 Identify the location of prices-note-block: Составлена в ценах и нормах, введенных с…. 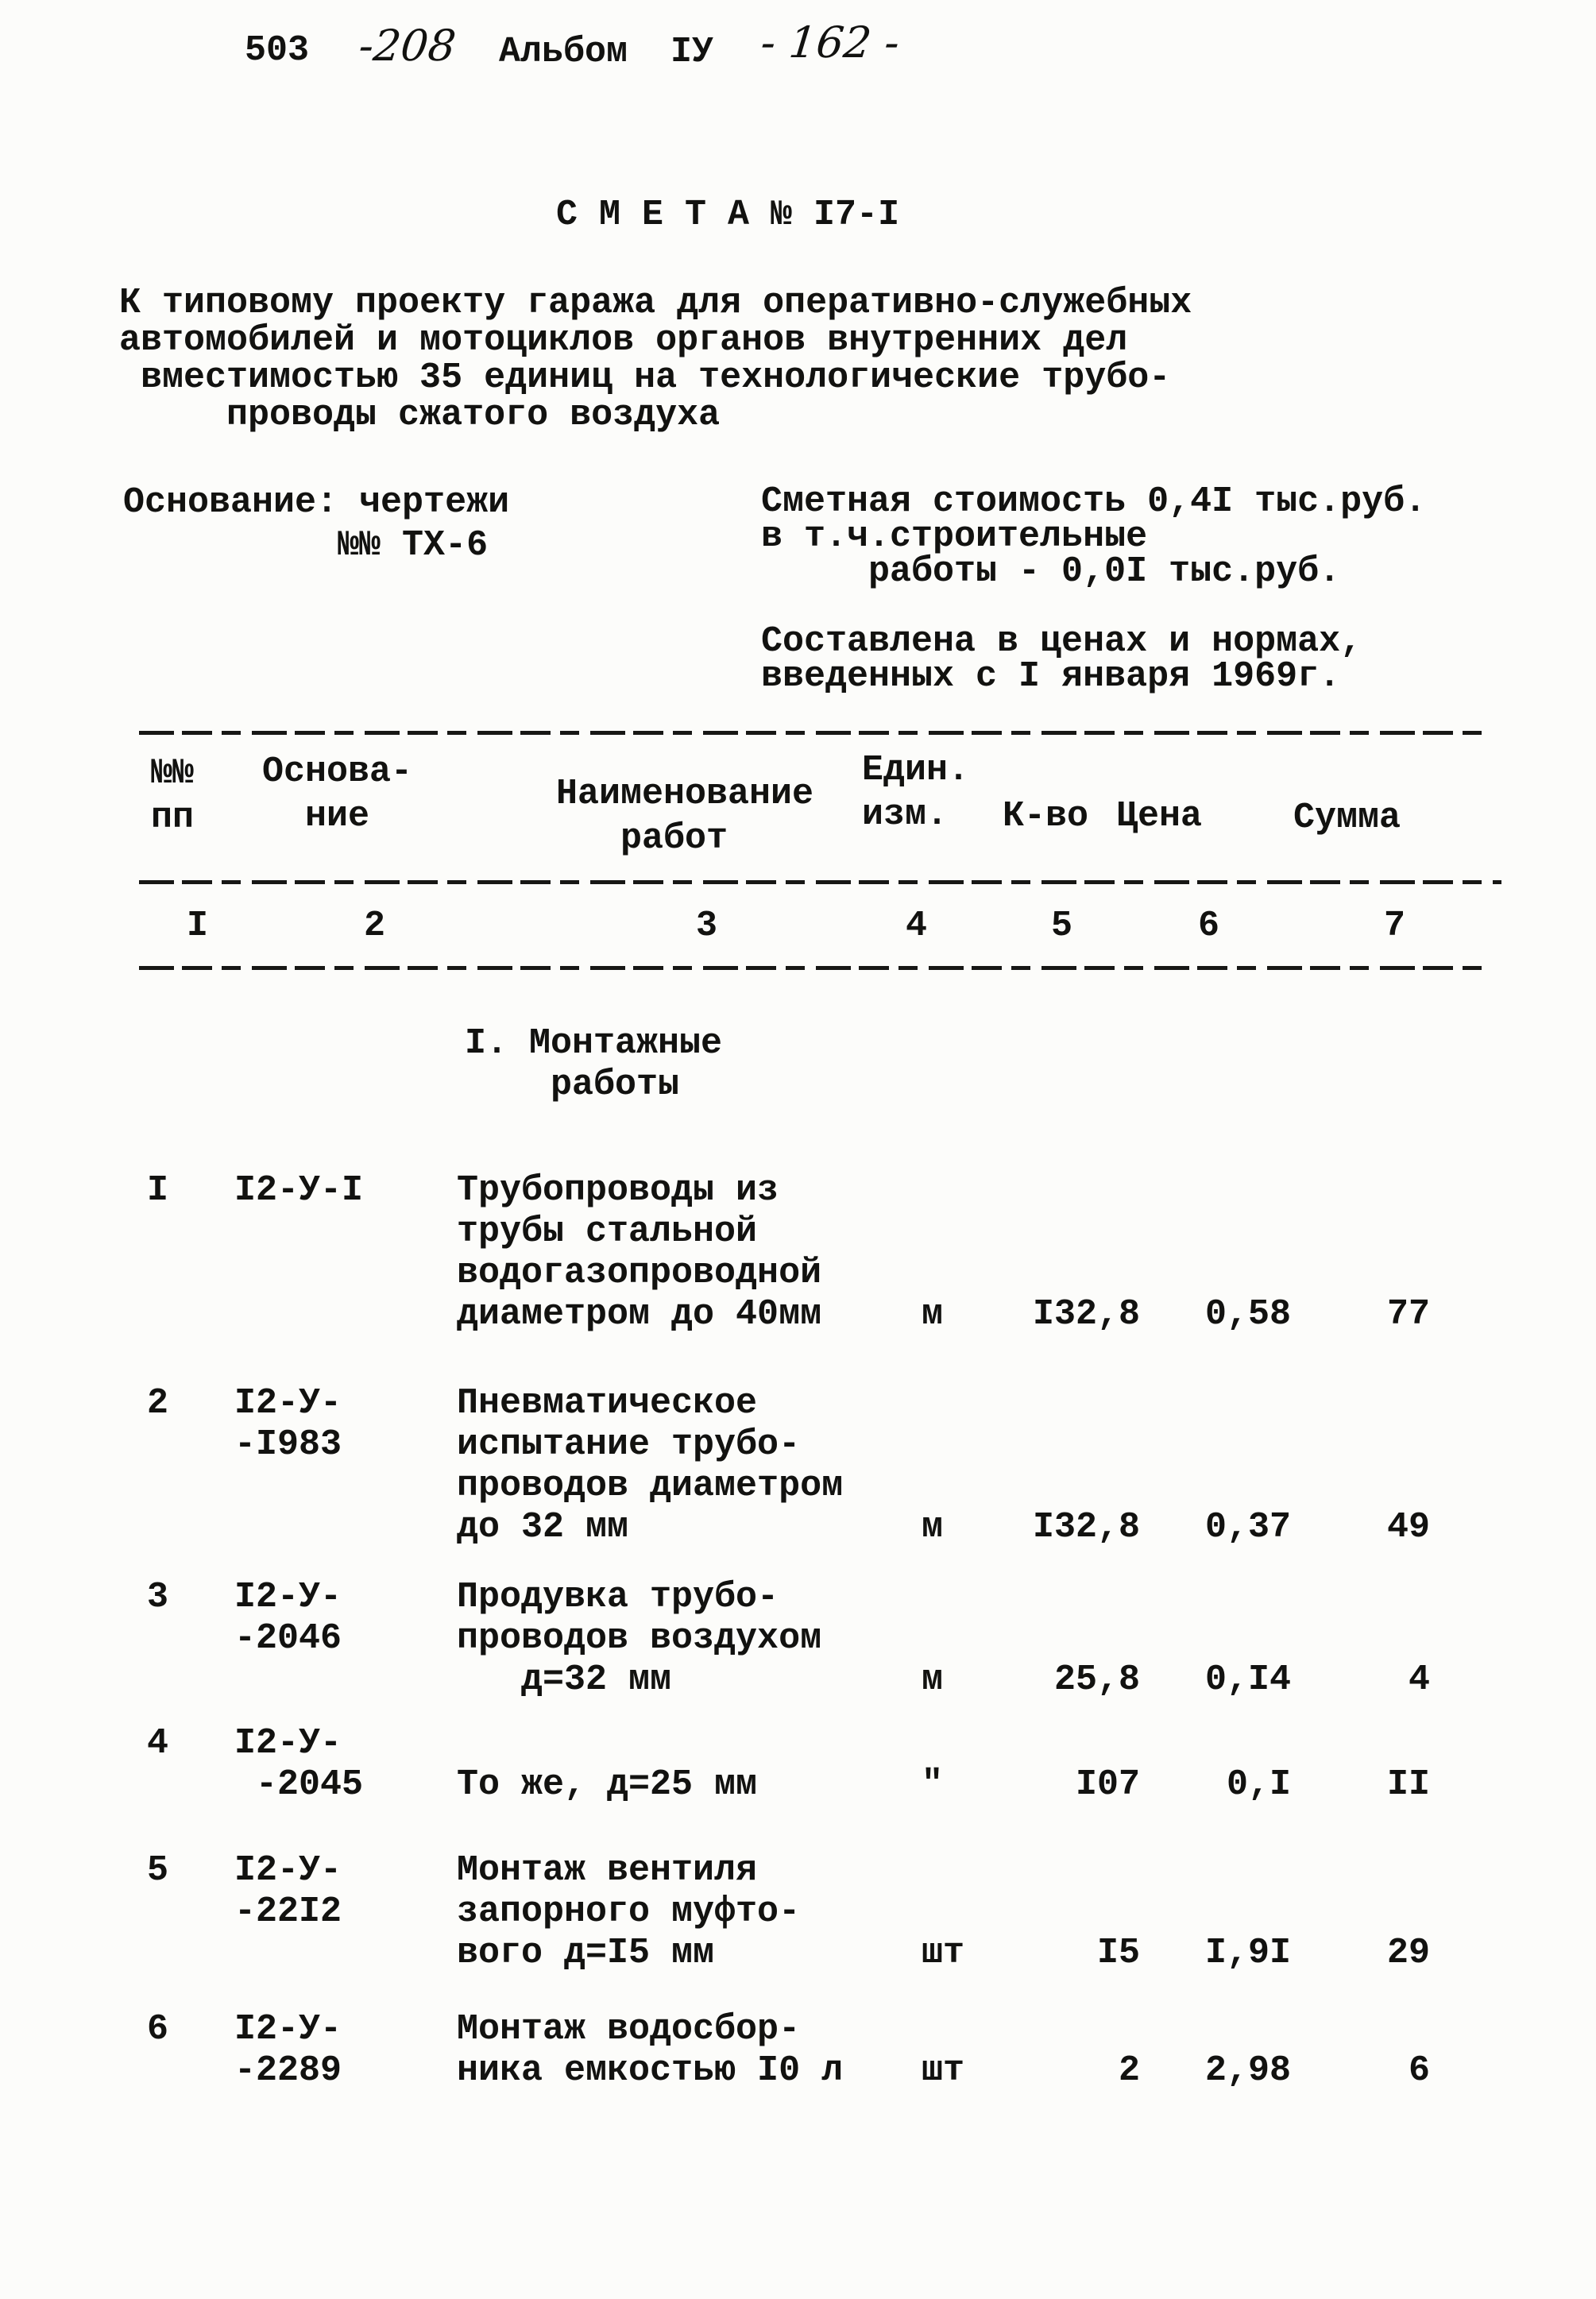
(1061, 659).